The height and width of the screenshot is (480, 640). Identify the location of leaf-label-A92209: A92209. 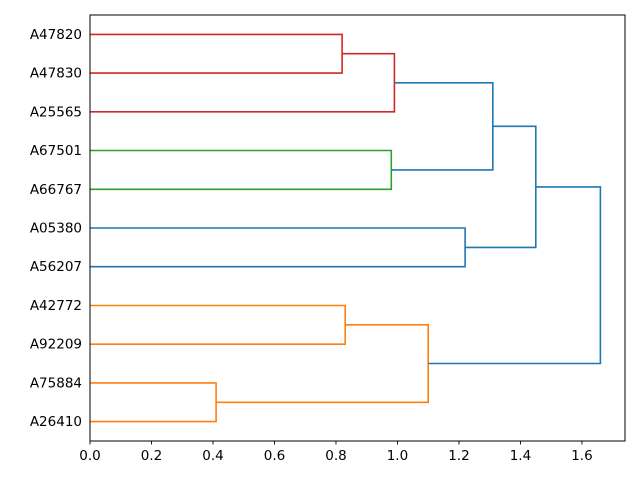
(56, 345).